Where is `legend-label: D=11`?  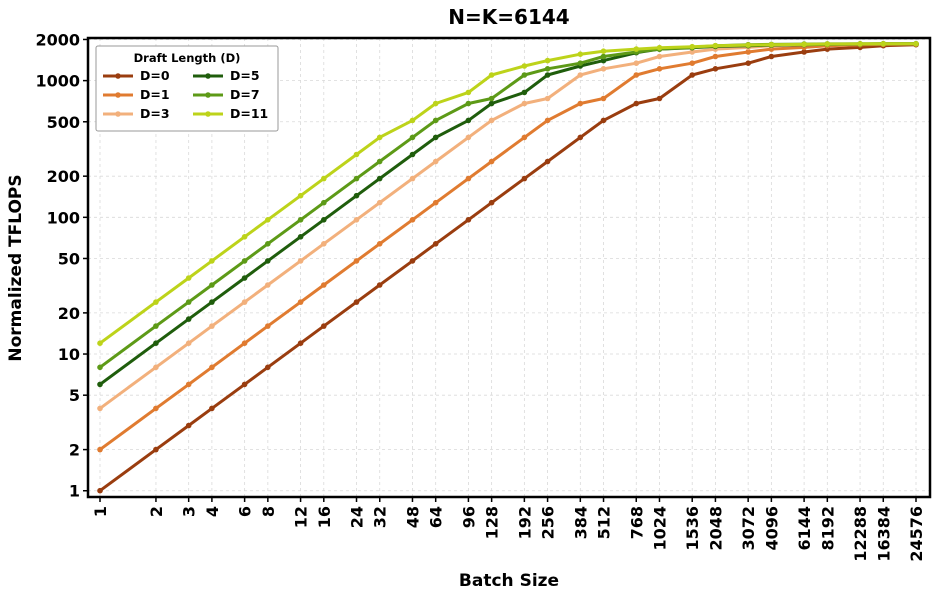 legend-label: D=11 is located at coordinates (249, 113).